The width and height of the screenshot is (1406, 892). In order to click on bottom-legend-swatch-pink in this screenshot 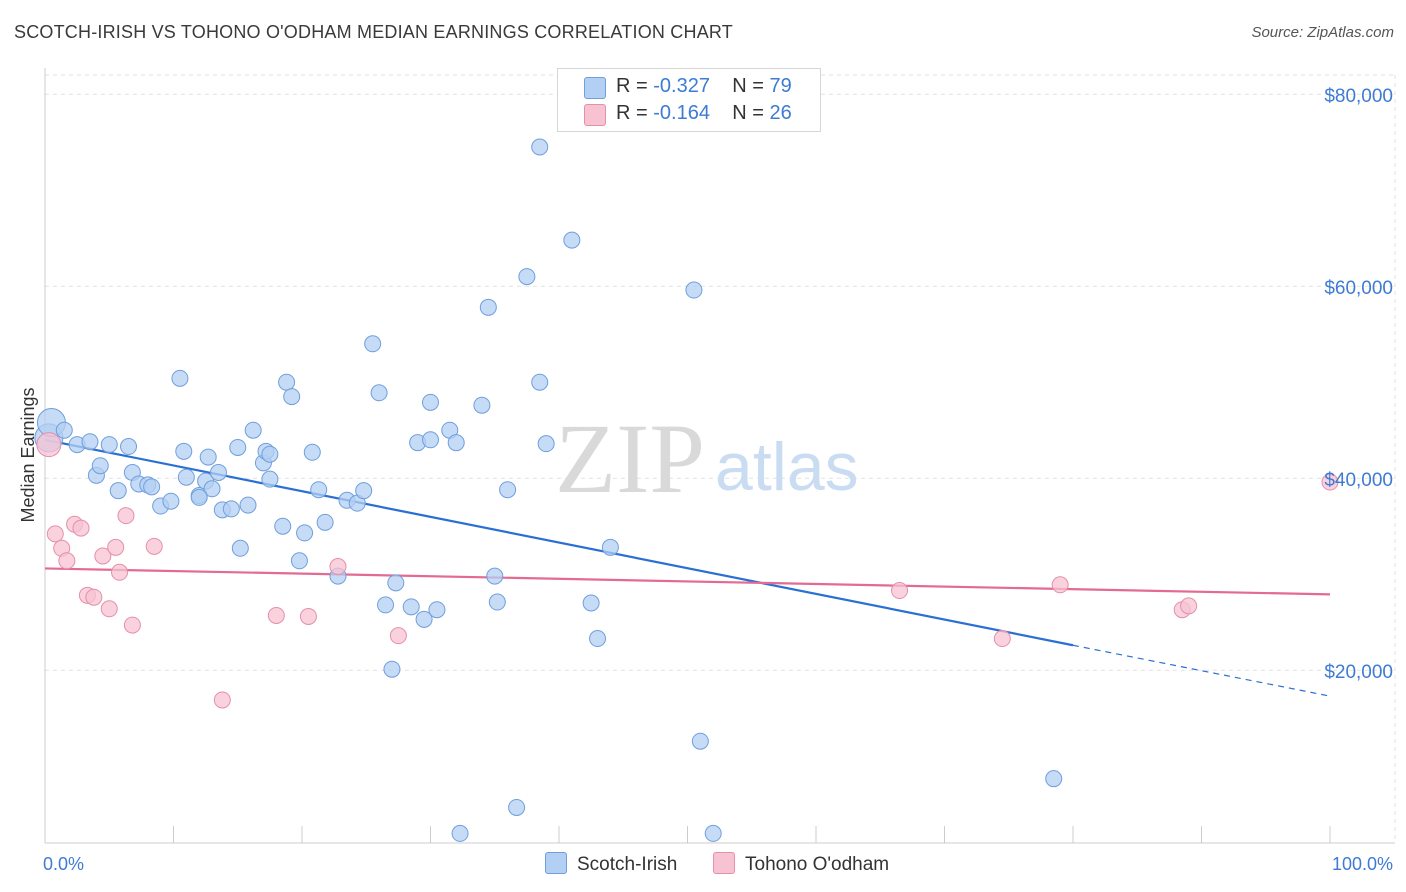, I will do `click(724, 863)`.